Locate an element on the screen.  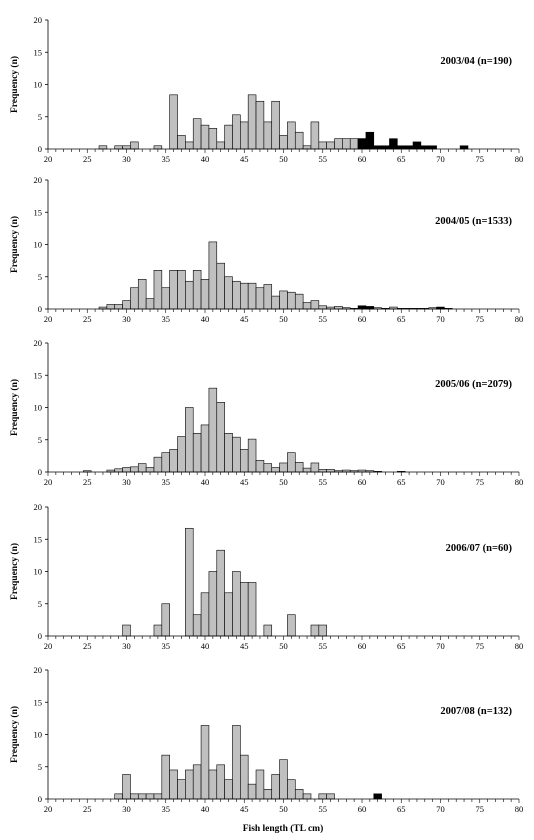
panel-title: 2005/06 (n=2079) is located at coordinates (473, 384).